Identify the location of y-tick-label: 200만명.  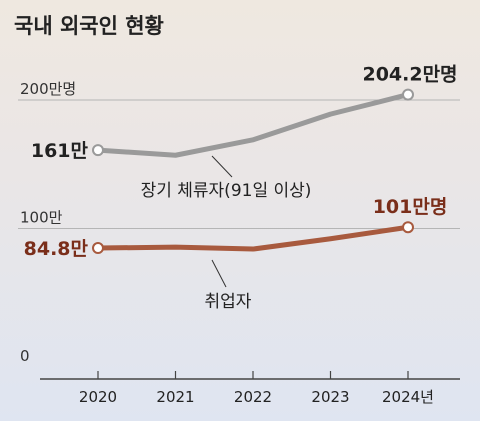
(48, 89).